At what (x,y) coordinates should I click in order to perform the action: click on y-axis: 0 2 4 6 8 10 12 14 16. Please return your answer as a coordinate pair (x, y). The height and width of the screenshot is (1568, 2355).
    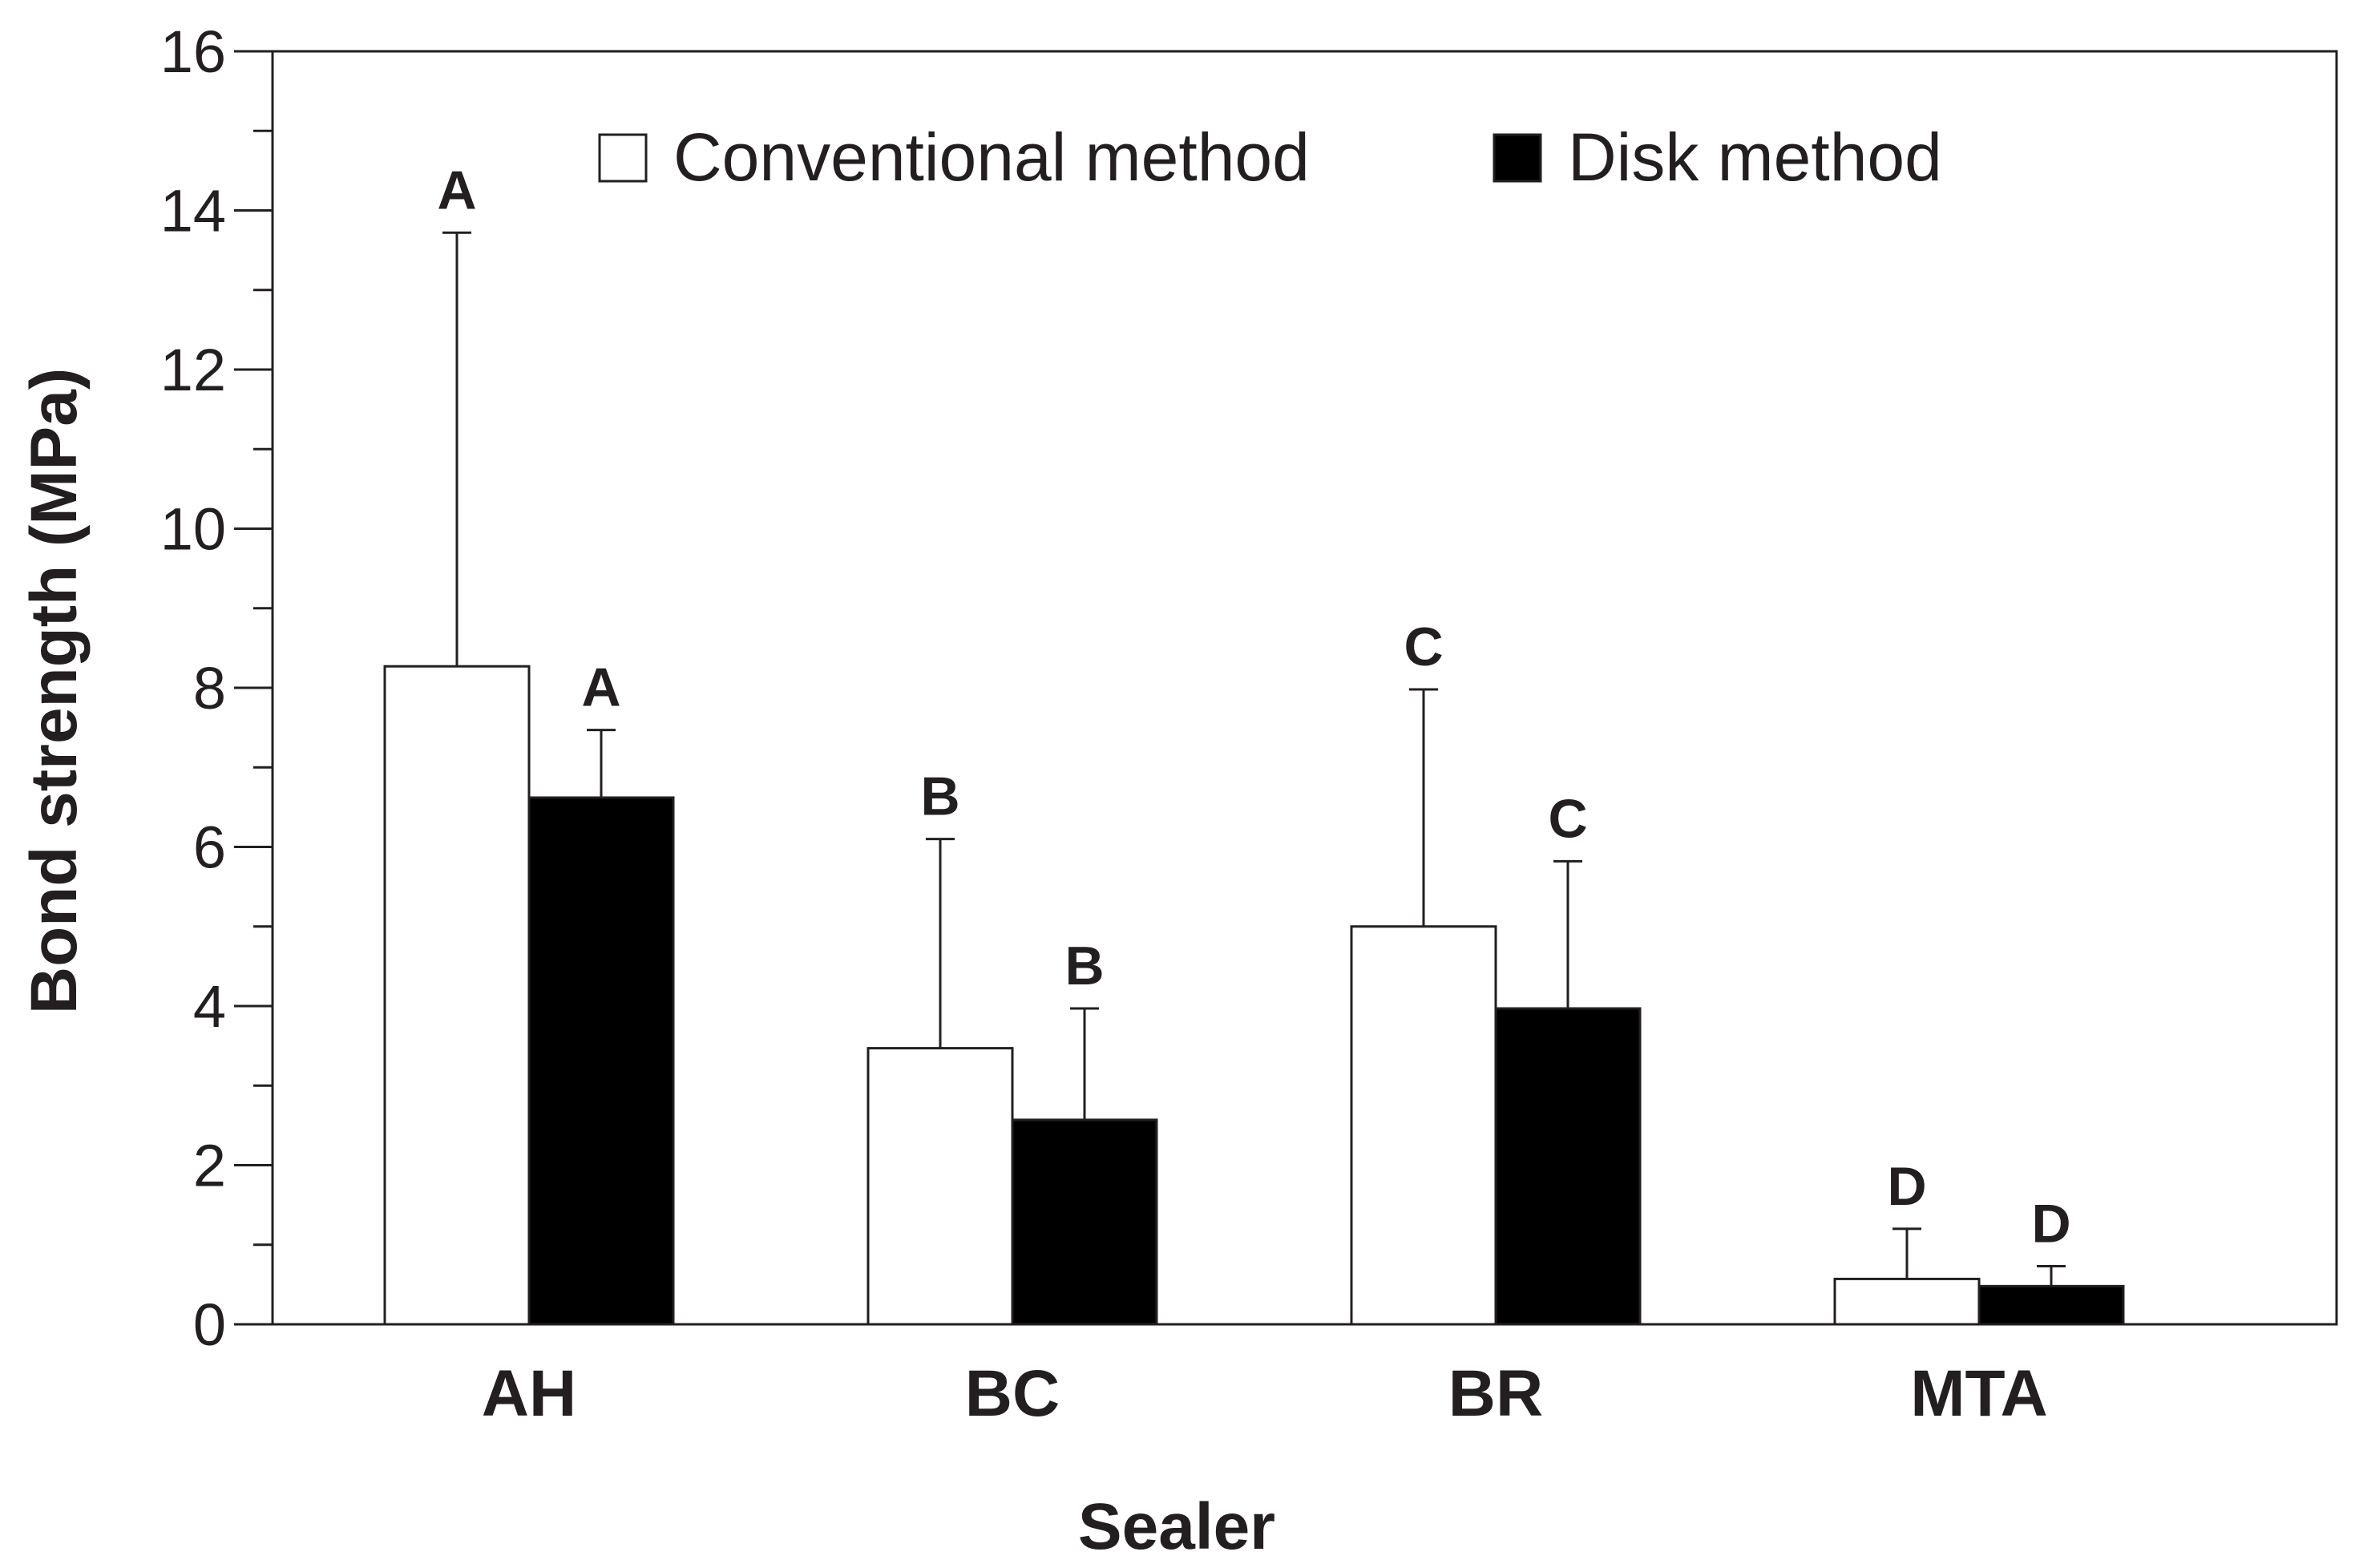
    Looking at the image, I should click on (216, 688).